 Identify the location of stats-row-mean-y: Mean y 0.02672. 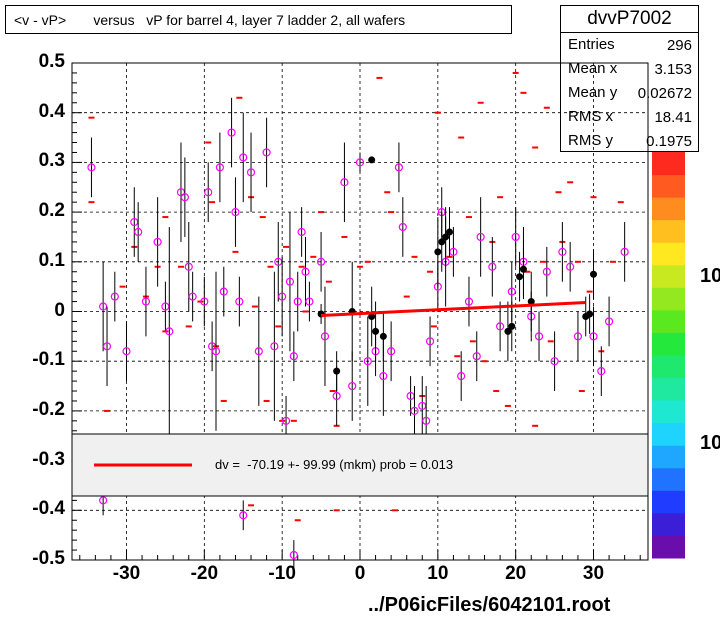
(629, 93).